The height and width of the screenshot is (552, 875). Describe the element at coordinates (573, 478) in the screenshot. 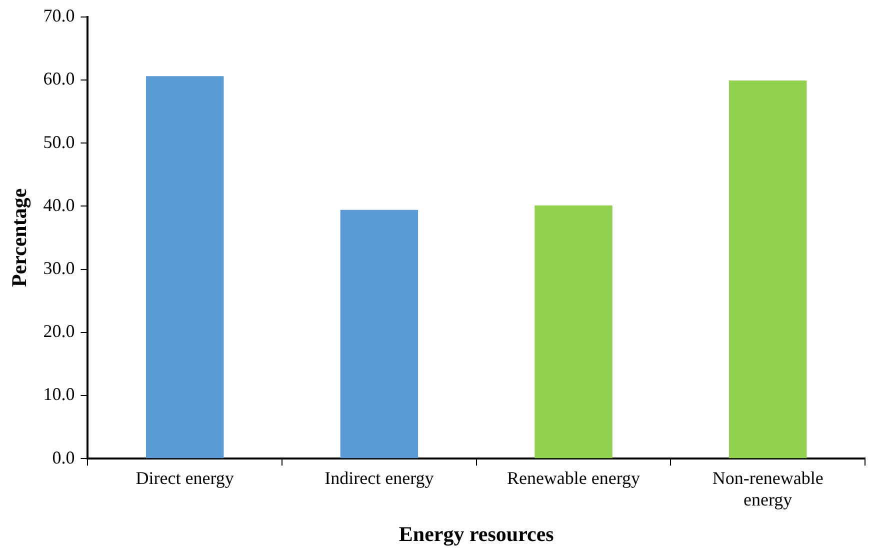

I see `x-tick-label: Renewable energy` at that location.